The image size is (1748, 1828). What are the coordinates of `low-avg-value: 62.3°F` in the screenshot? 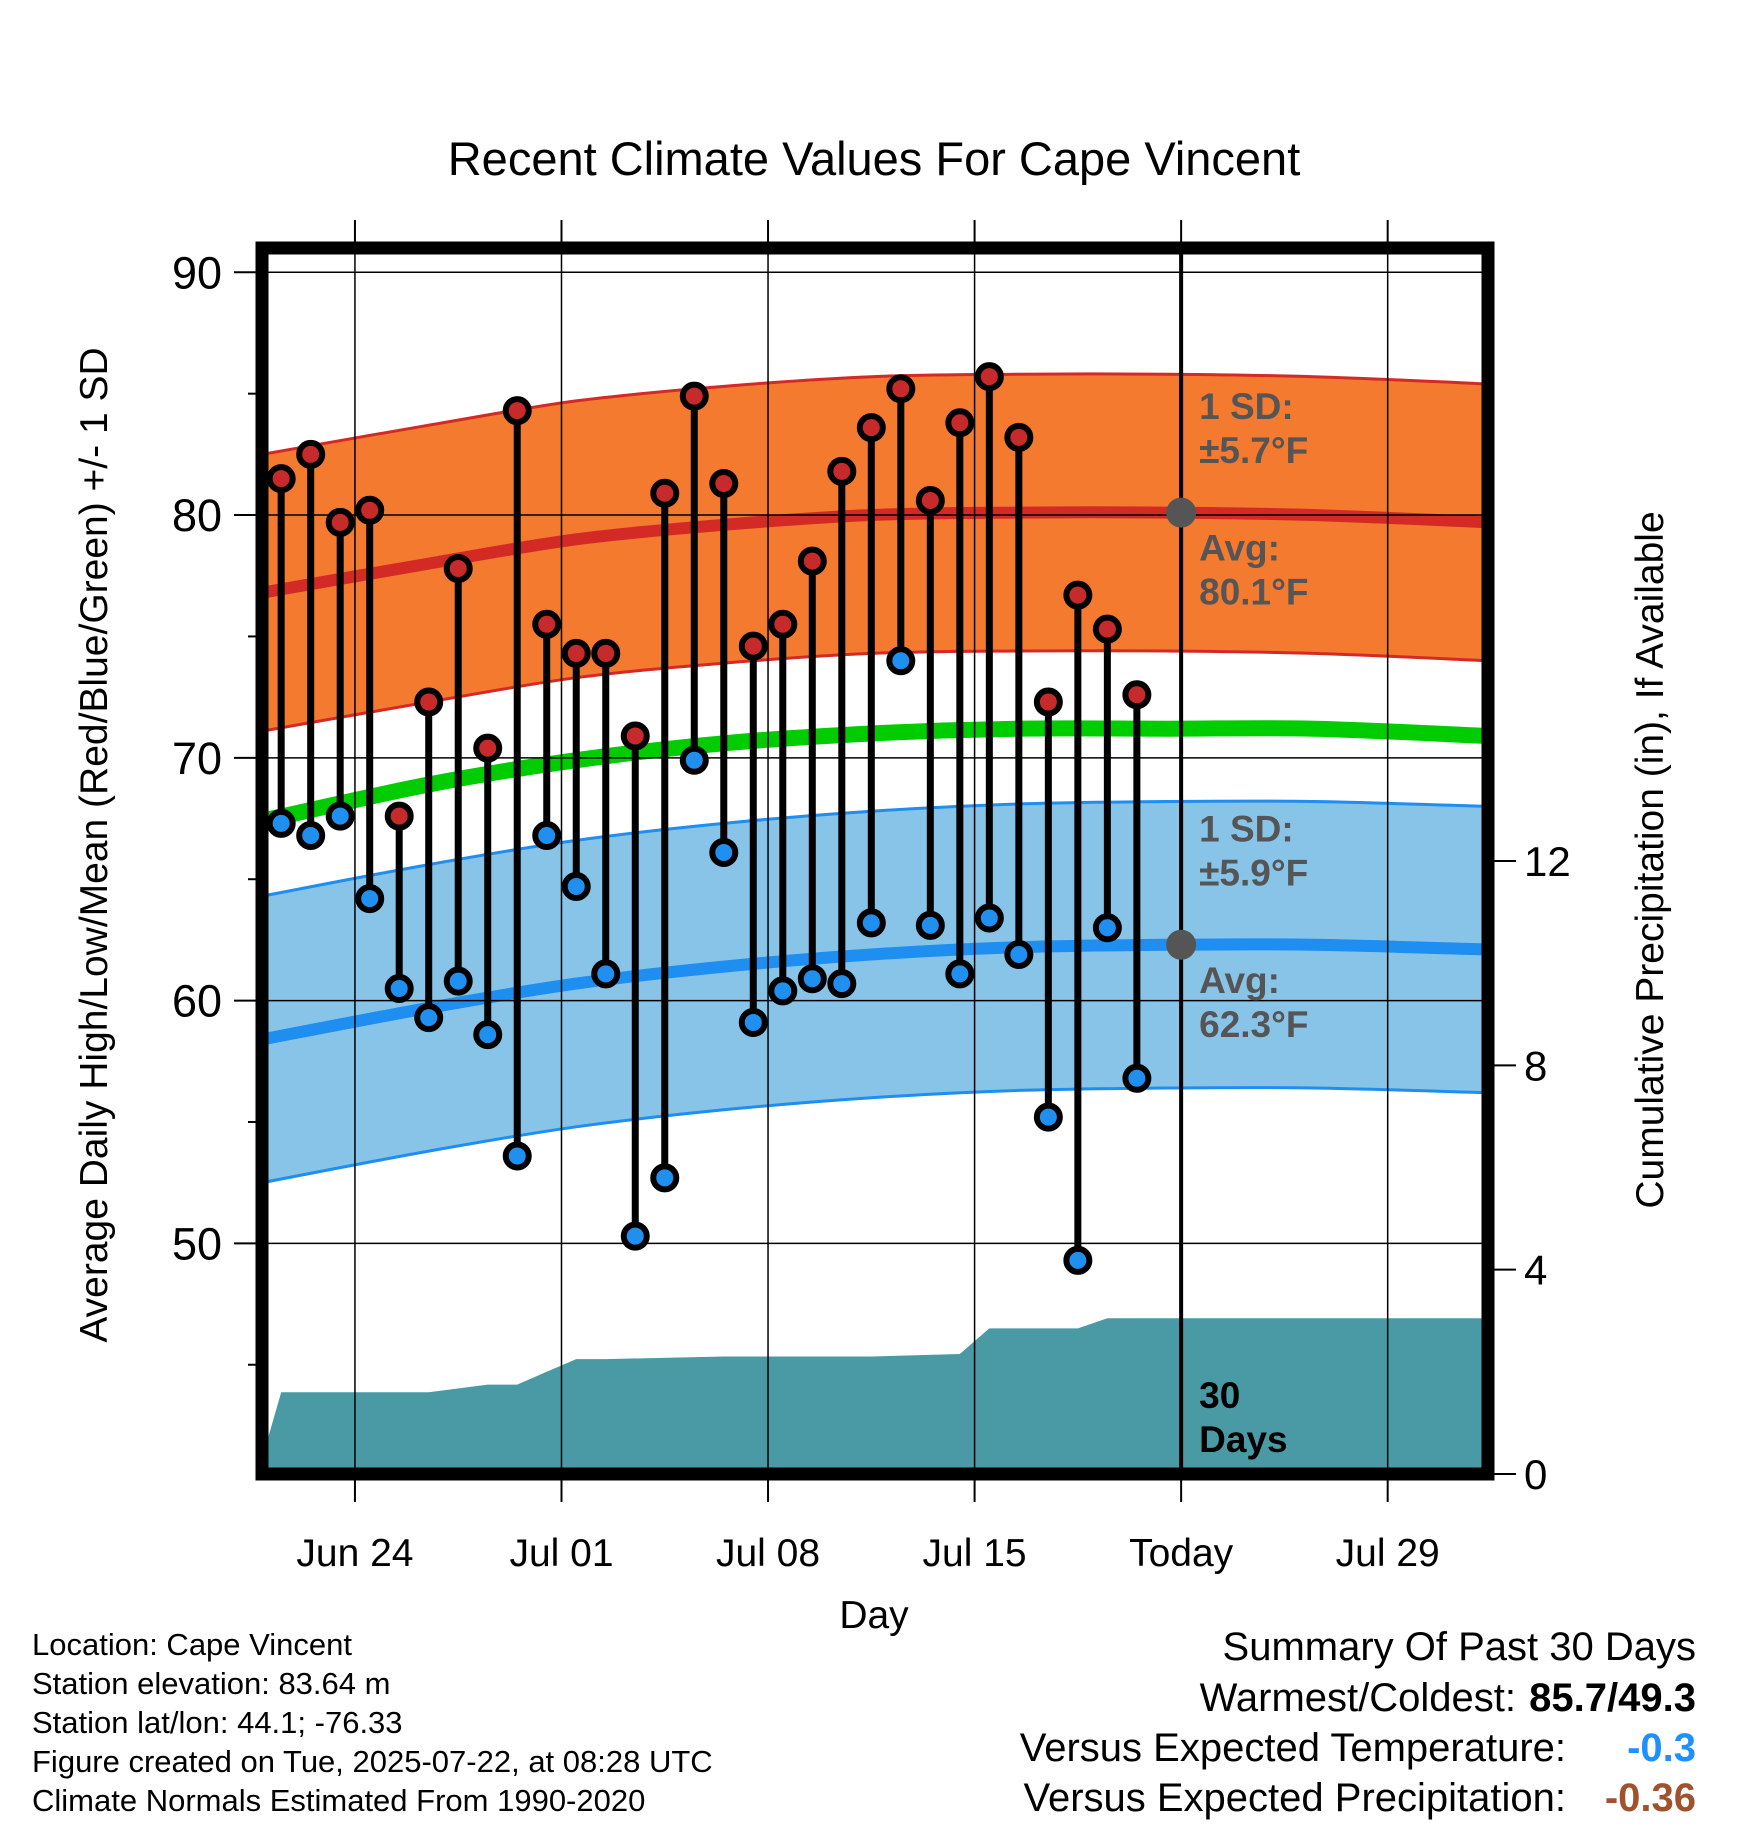 It's located at (1253, 1024).